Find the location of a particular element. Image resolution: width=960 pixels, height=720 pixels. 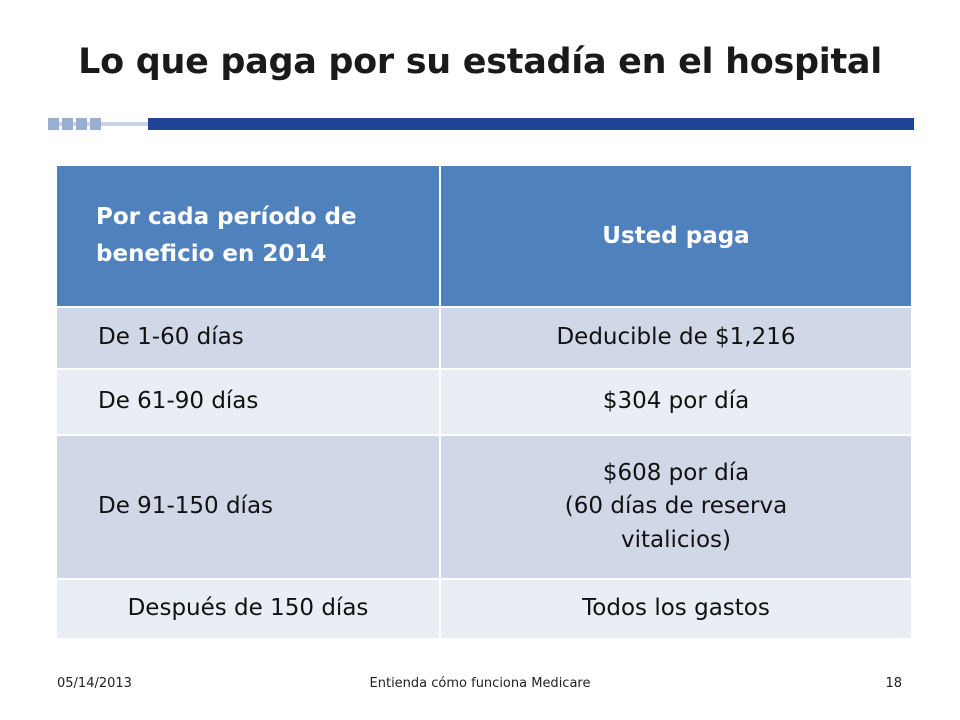

payment-line: vitalicios) is located at coordinates (676, 539).